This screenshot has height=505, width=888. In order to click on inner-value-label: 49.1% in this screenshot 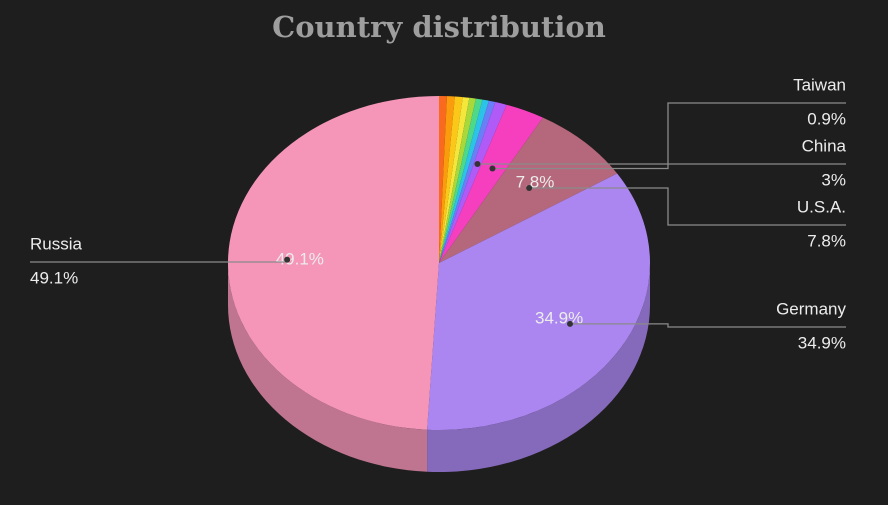, I will do `click(300, 258)`.